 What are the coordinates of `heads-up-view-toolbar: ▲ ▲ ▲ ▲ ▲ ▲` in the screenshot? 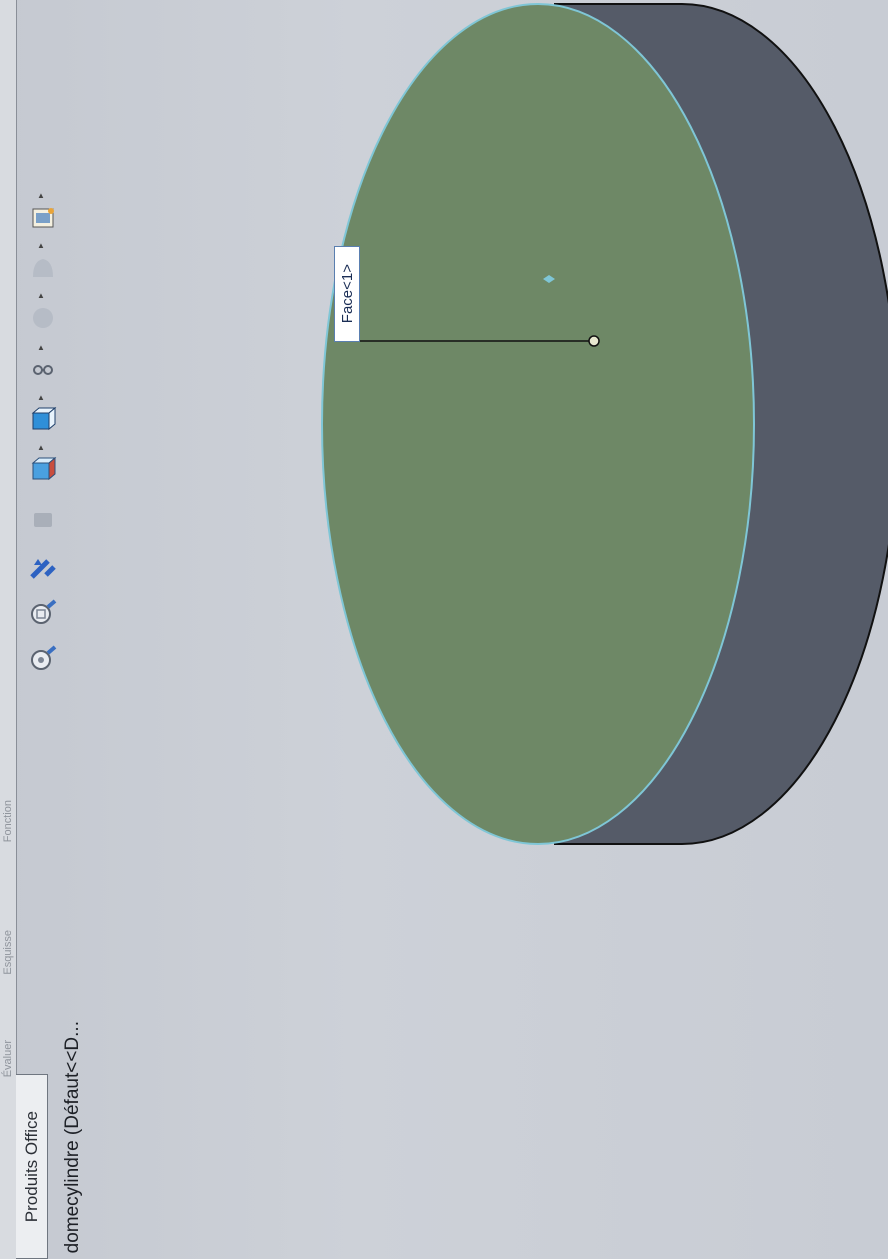 It's located at (43, 430).